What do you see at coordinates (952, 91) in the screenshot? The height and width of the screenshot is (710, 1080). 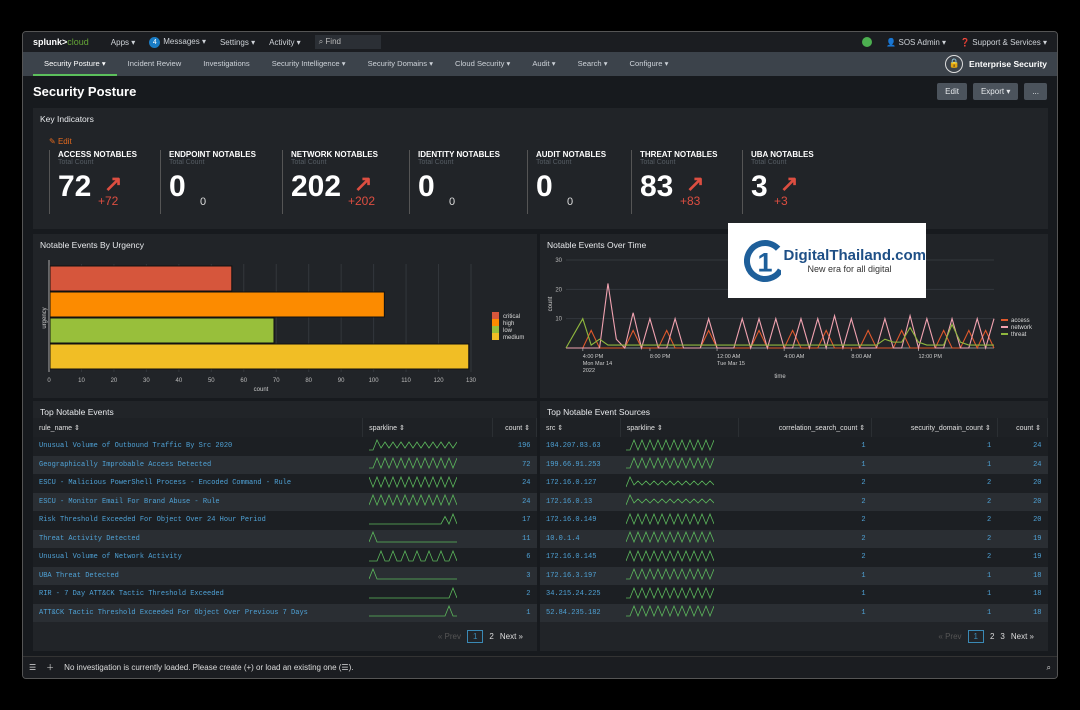 I see `edit-button: Edit` at bounding box center [952, 91].